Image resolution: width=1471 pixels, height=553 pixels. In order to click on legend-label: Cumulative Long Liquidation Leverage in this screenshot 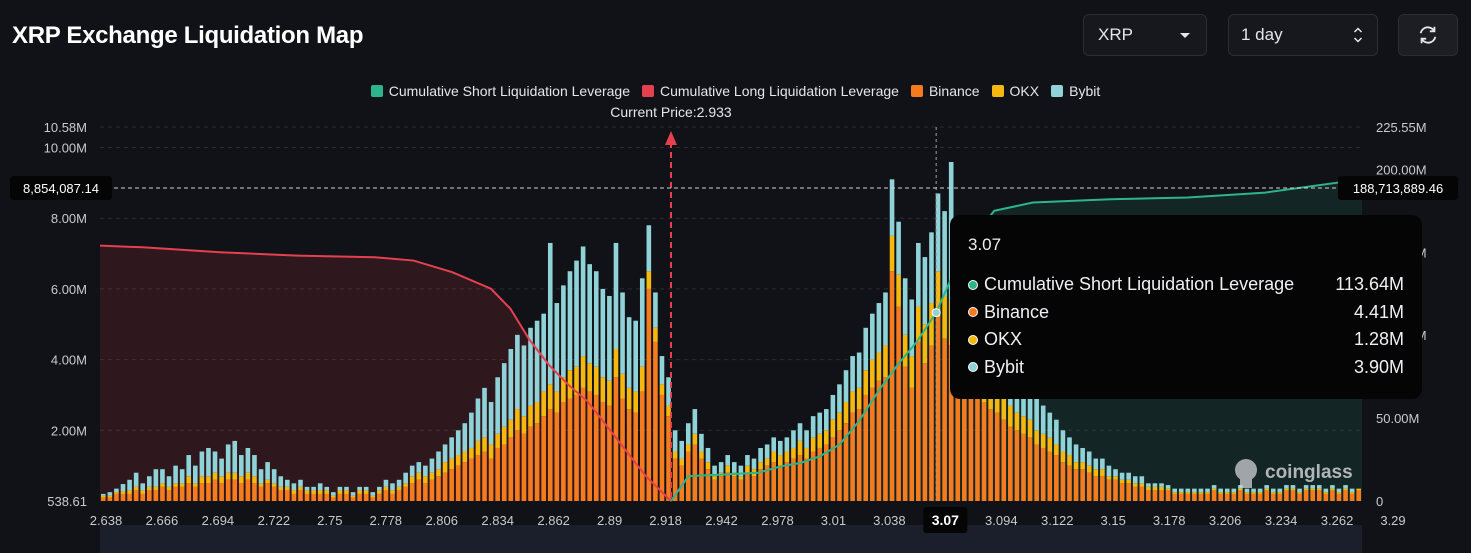, I will do `click(779, 91)`.